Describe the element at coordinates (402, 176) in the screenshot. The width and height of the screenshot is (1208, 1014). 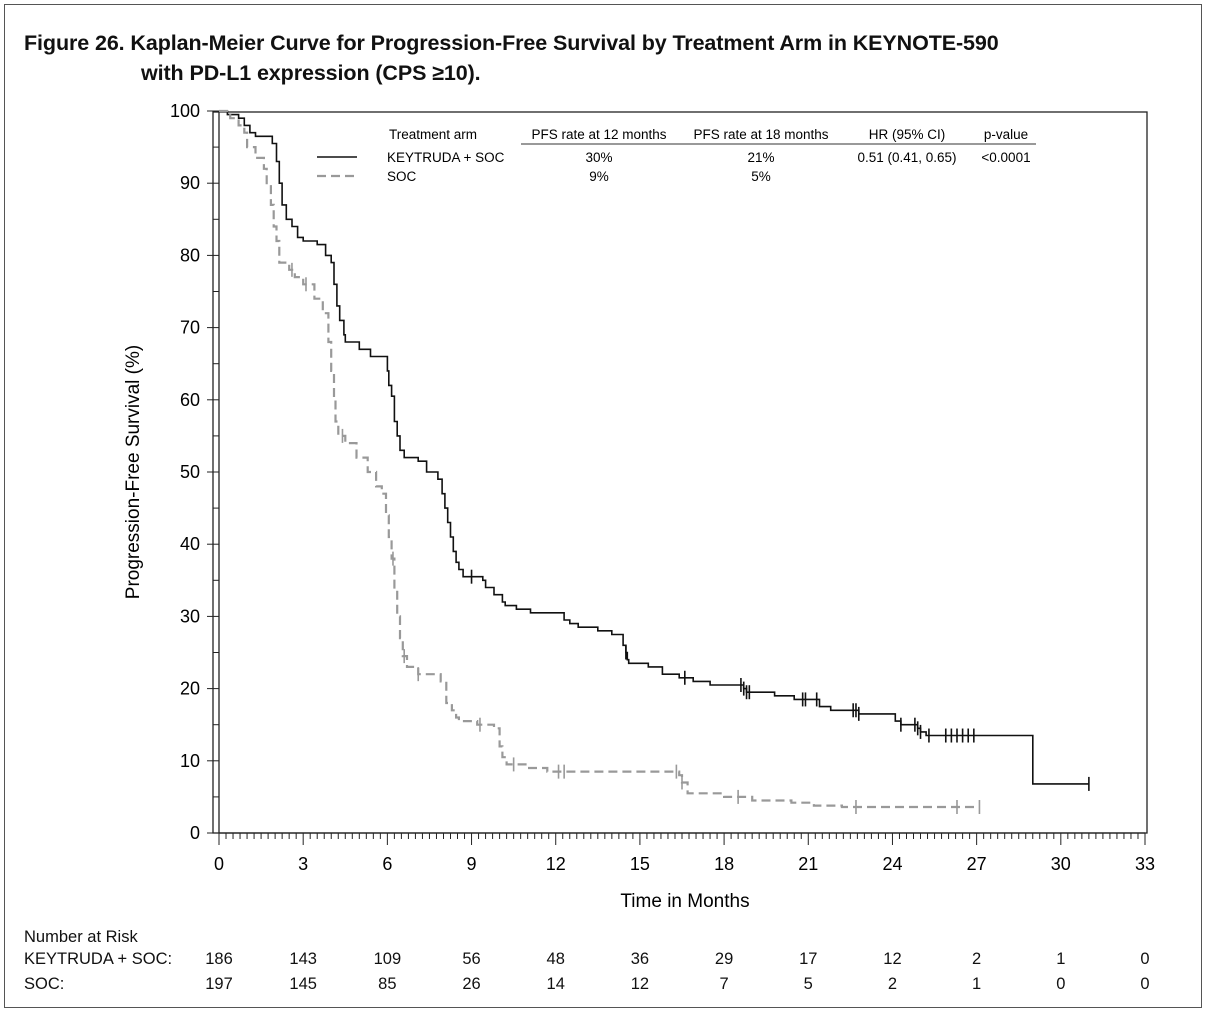
I see `legend-arm: SOC` at that location.